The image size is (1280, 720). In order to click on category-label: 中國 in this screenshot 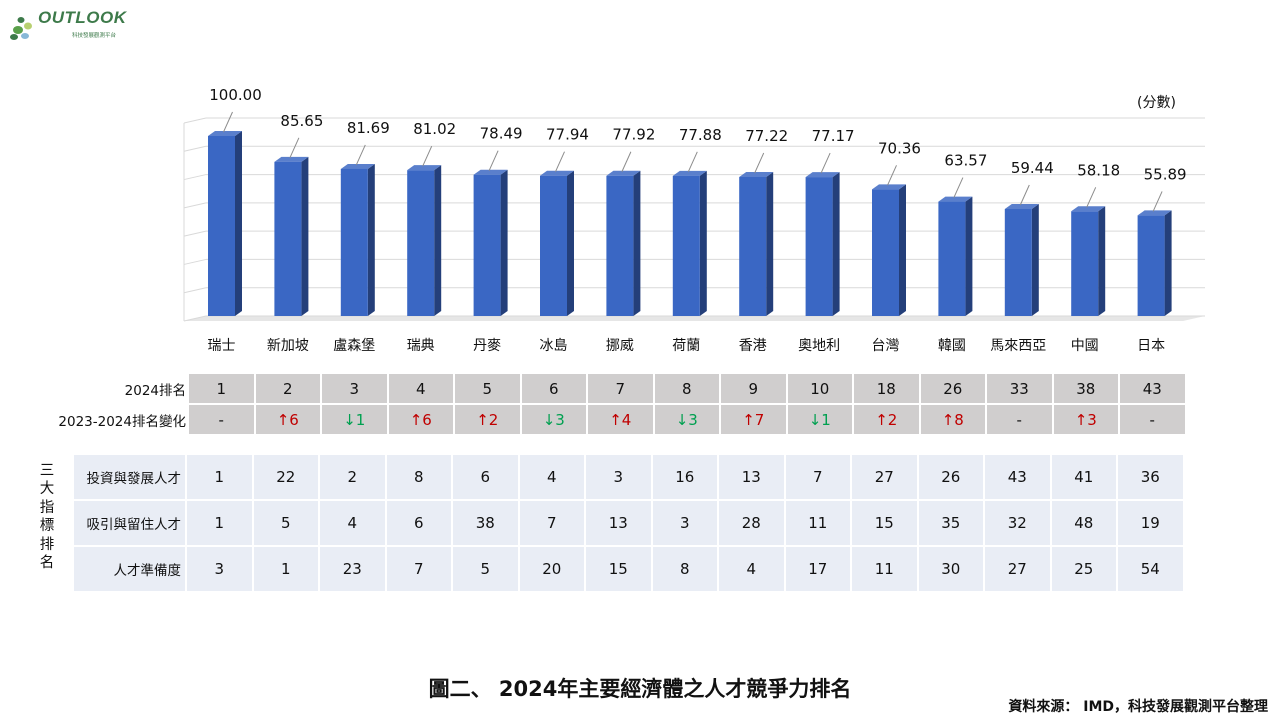, I will do `click(1085, 346)`.